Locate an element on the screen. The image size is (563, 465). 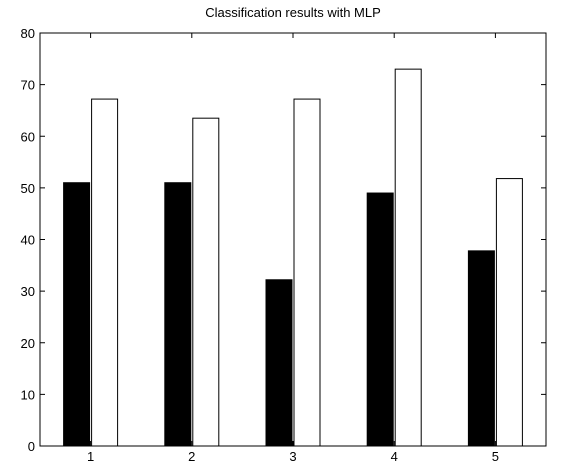
y-tick-label: 40 is located at coordinates (28, 240).